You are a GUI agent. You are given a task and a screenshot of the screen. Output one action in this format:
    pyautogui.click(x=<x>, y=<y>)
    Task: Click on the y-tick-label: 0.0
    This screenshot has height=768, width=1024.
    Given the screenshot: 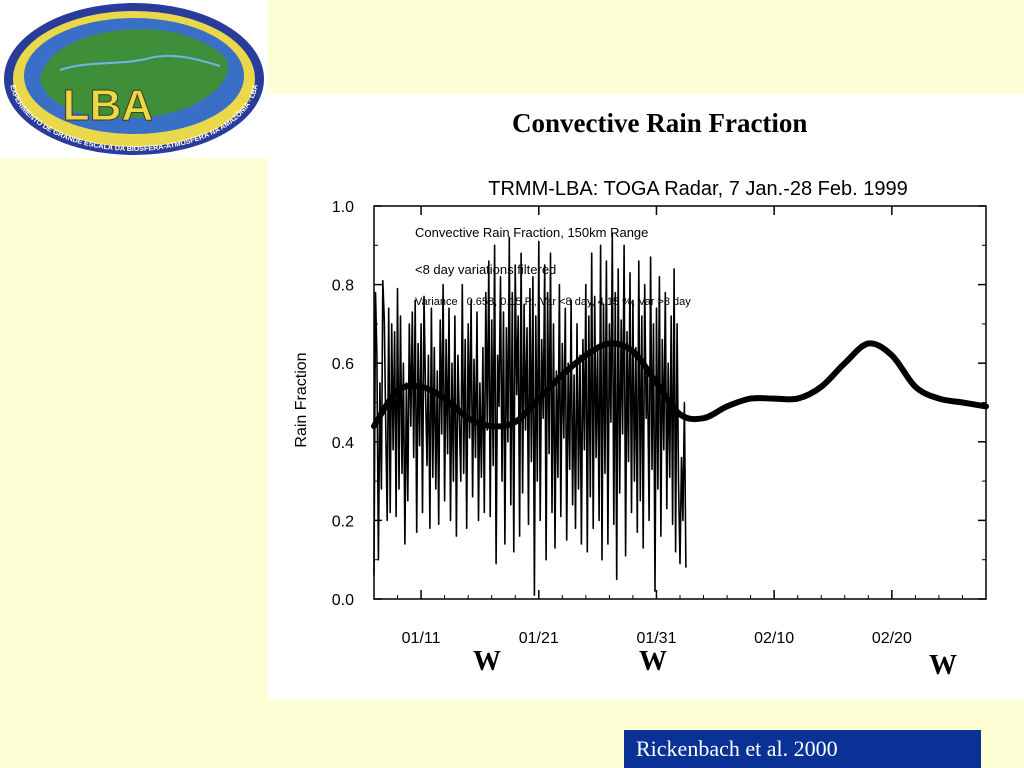 What is the action you would take?
    pyautogui.click(x=343, y=600)
    